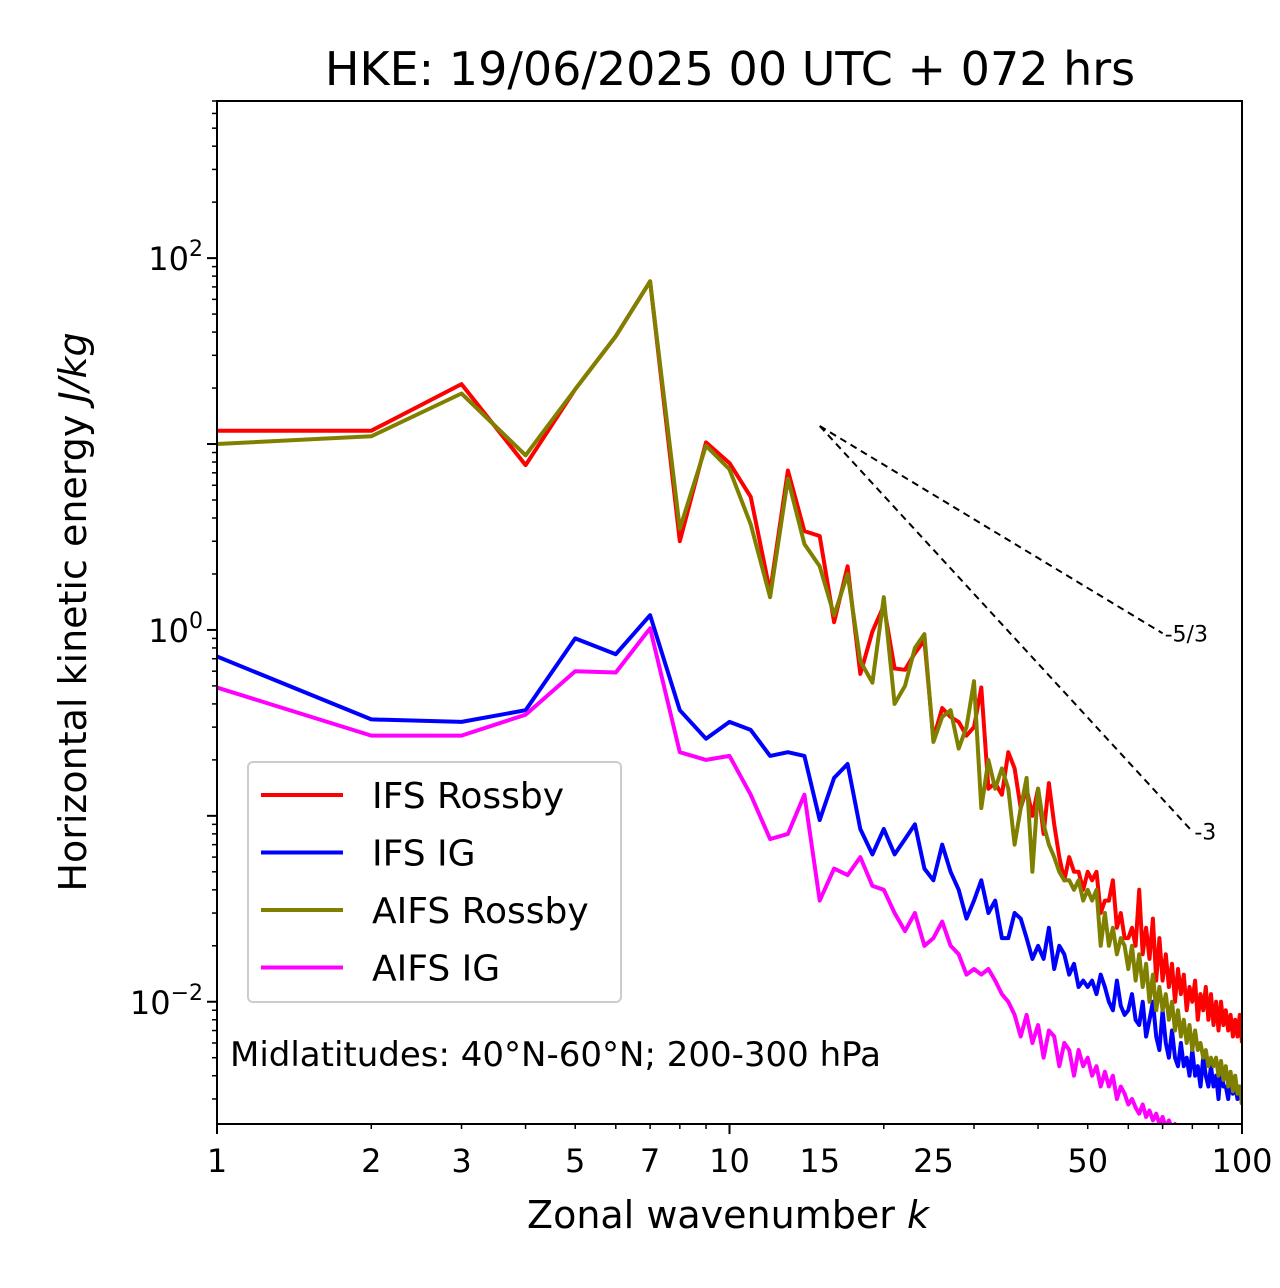 The height and width of the screenshot is (1288, 1280). What do you see at coordinates (933, 1161) in the screenshot?
I see `x-tick-label-7: 25` at bounding box center [933, 1161].